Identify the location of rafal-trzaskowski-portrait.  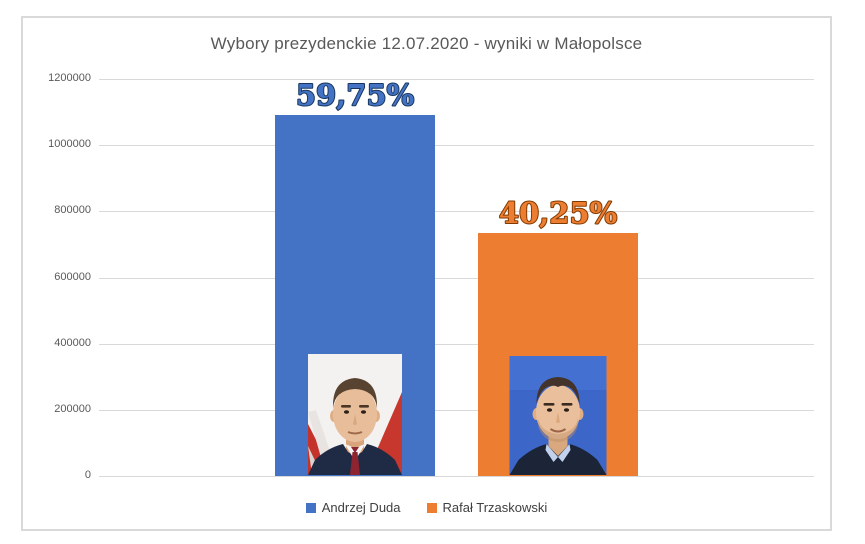
(558, 415).